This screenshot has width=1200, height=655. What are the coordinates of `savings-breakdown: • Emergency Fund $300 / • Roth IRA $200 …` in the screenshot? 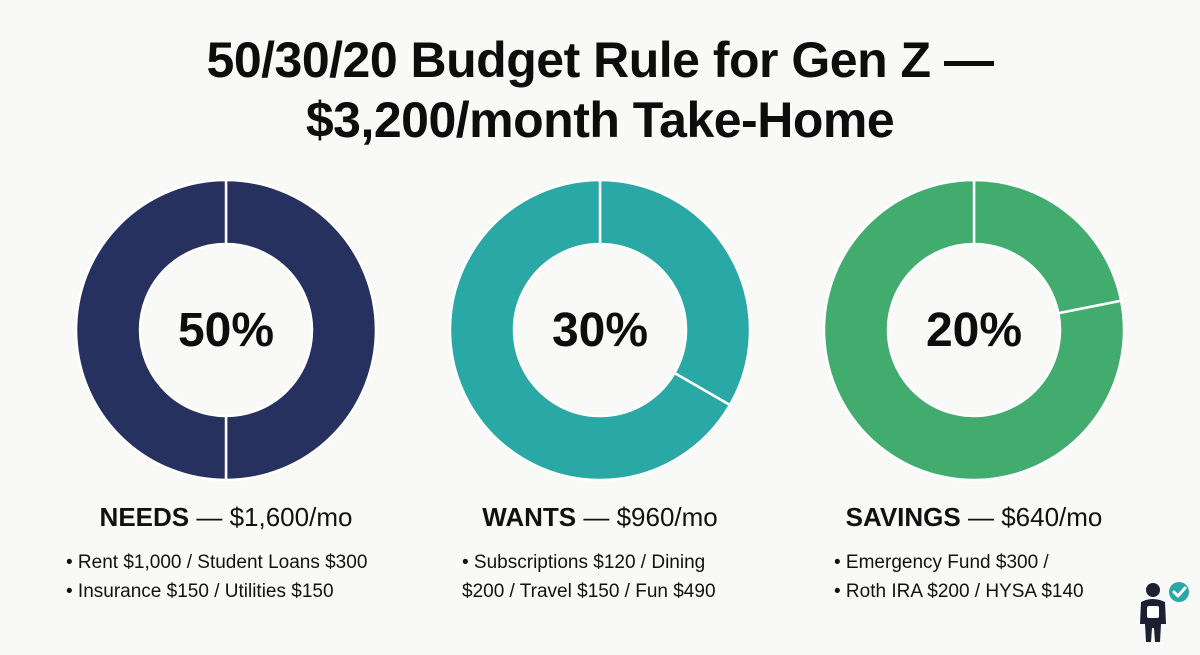 It's located at (959, 577).